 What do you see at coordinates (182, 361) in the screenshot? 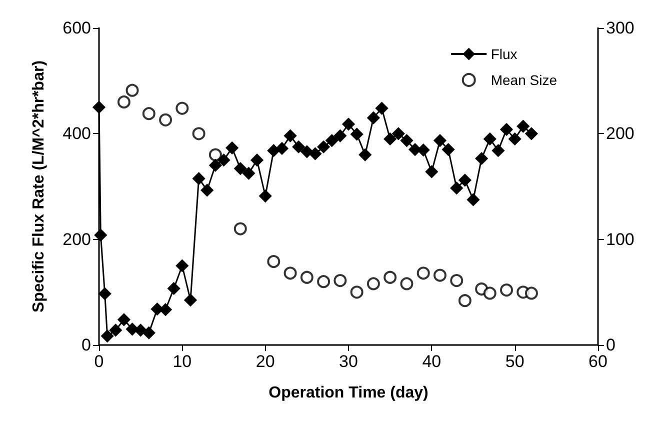
I see `x-tick-label: 10` at bounding box center [182, 361].